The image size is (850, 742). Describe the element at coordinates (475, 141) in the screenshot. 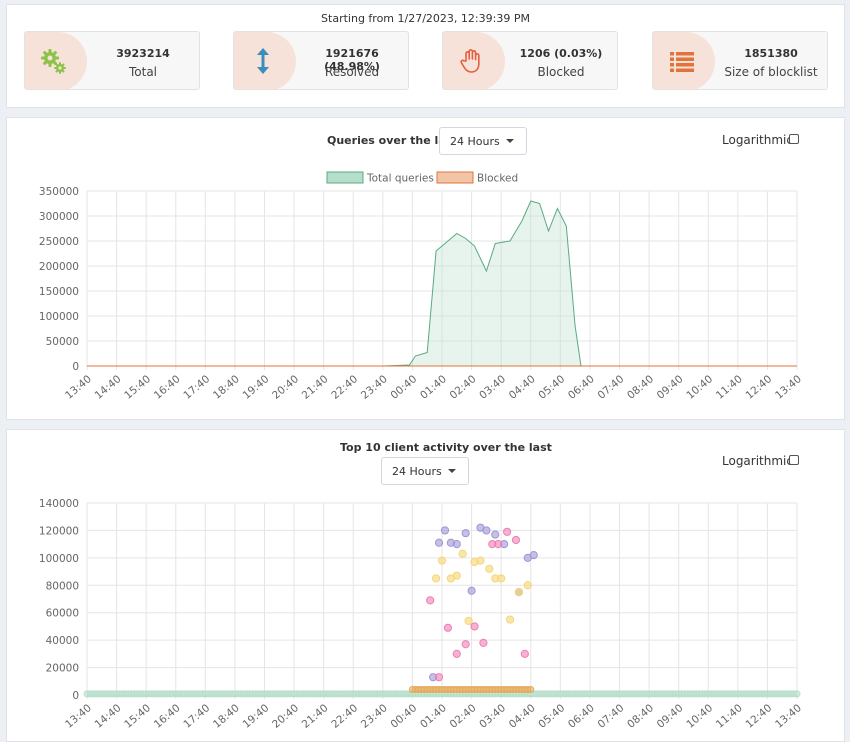

I see `queries-range-value: 24 Hours` at that location.